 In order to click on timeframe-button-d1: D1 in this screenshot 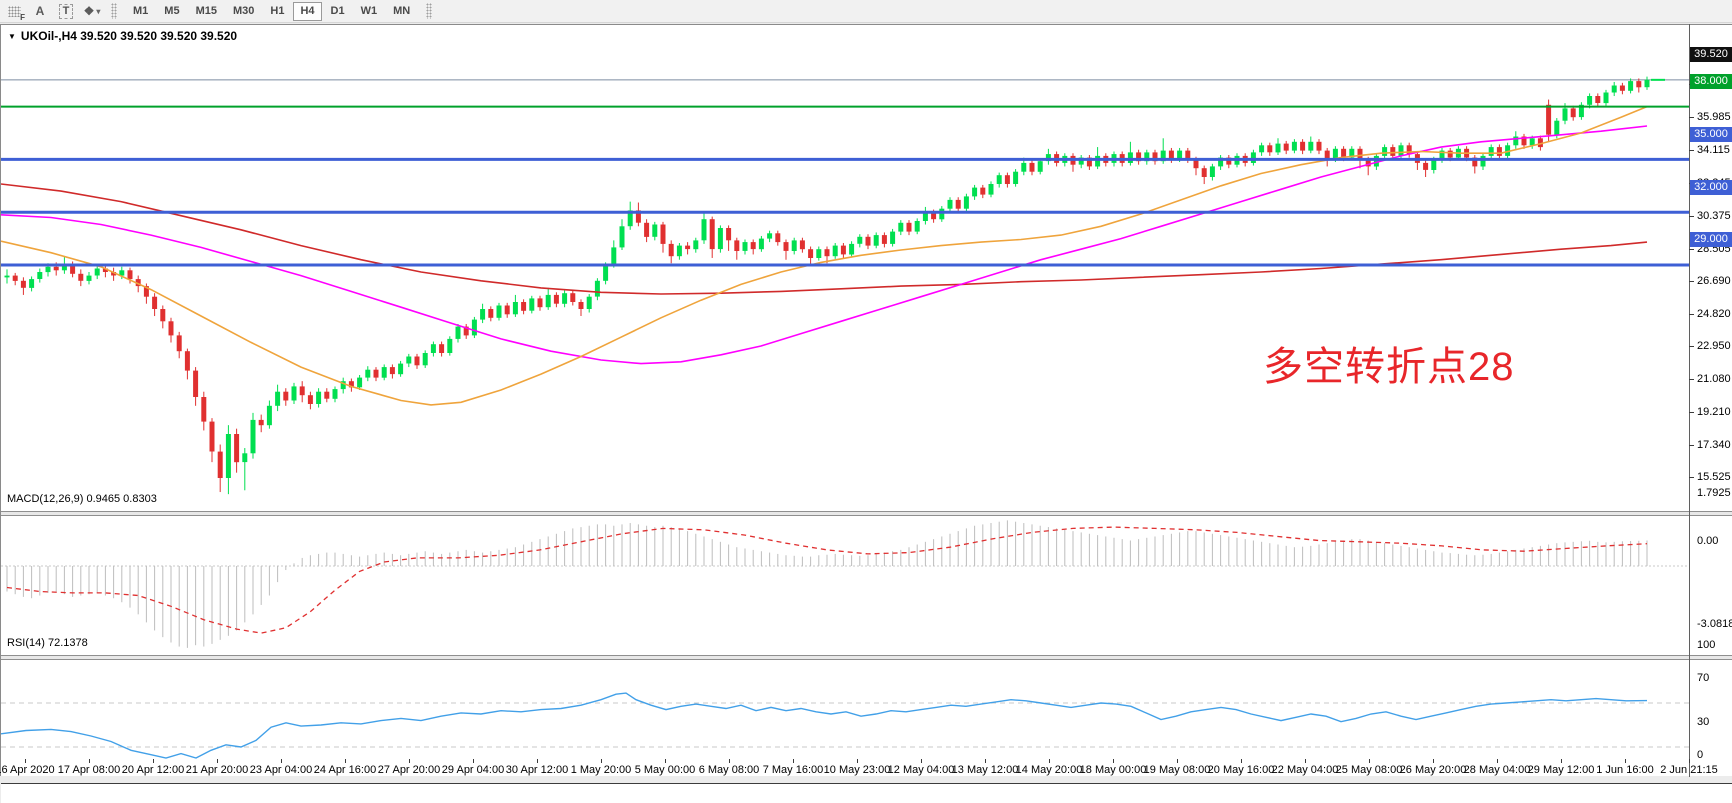, I will do `click(338, 11)`.